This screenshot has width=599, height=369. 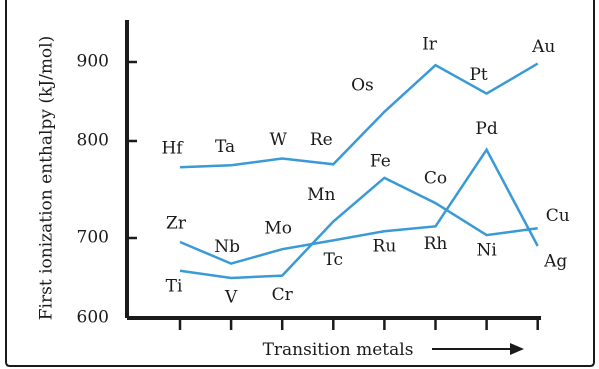 What do you see at coordinates (385, 247) in the screenshot?
I see `element-label-ru: Ru` at bounding box center [385, 247].